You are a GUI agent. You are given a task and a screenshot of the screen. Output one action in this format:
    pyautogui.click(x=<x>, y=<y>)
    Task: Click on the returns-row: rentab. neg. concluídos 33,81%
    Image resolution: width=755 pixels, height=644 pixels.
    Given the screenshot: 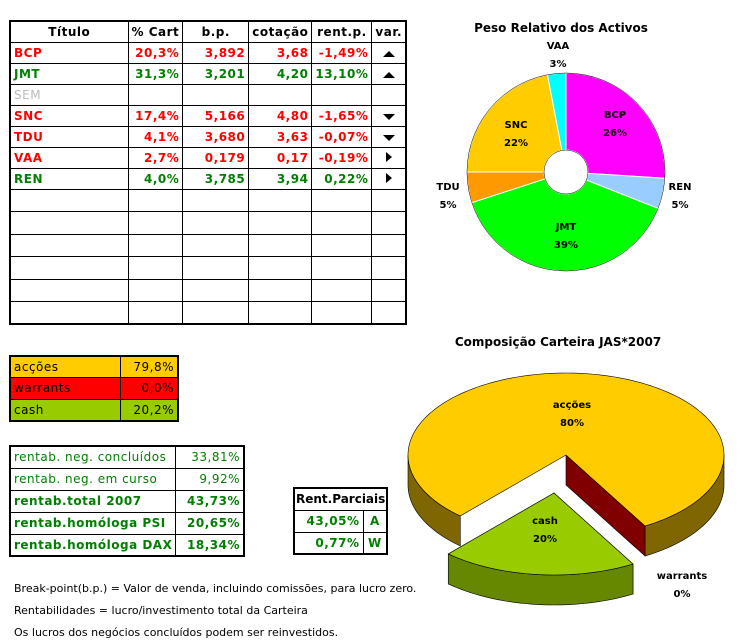 What is the action you would take?
    pyautogui.click(x=127, y=457)
    